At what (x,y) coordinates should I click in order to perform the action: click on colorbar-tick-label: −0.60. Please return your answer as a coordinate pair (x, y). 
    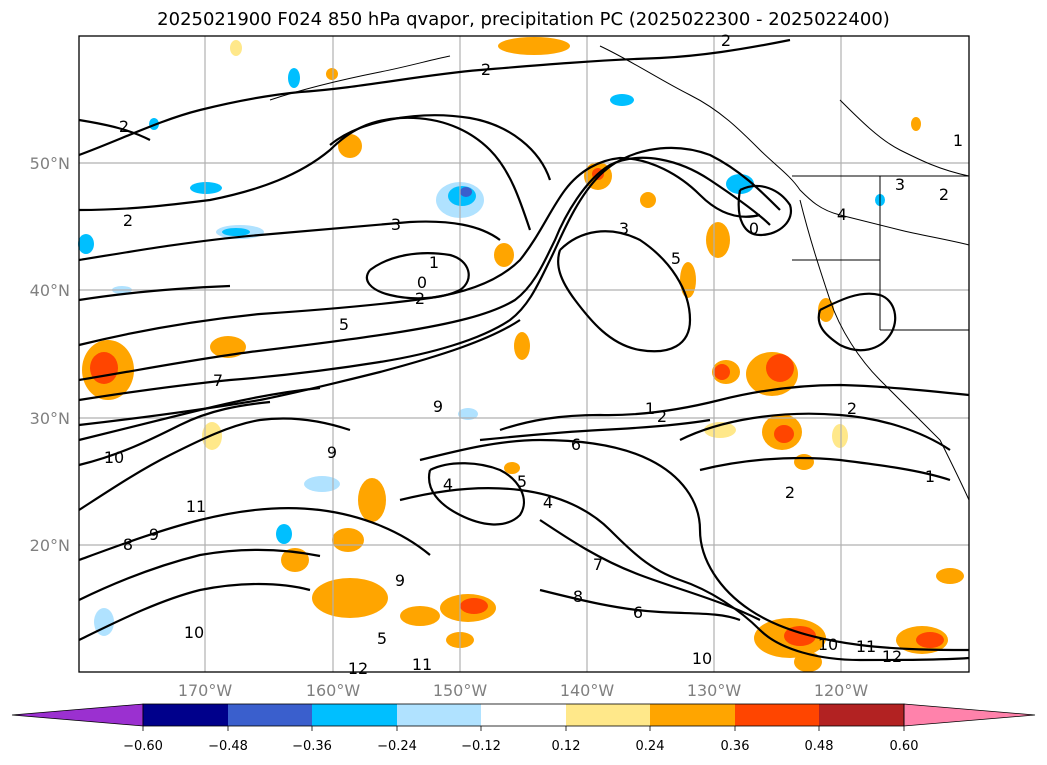
    Looking at the image, I should click on (143, 746).